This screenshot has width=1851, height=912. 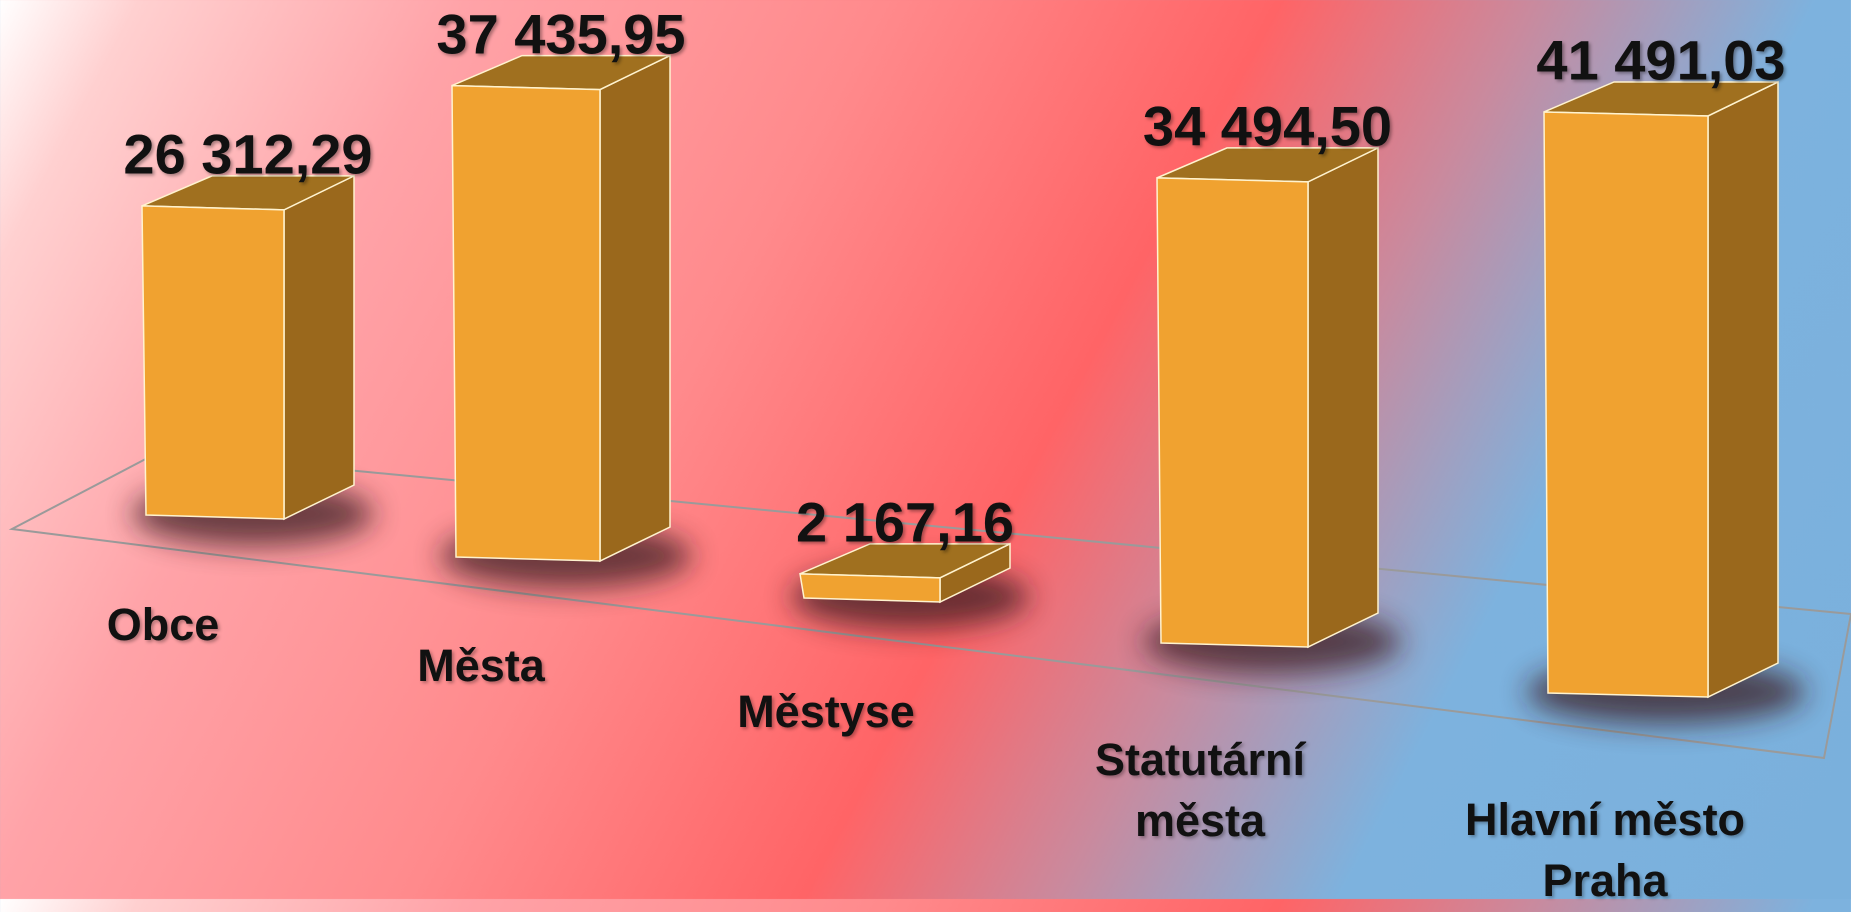 What do you see at coordinates (1605, 850) in the screenshot?
I see `category-label: Hlavní město Praha` at bounding box center [1605, 850].